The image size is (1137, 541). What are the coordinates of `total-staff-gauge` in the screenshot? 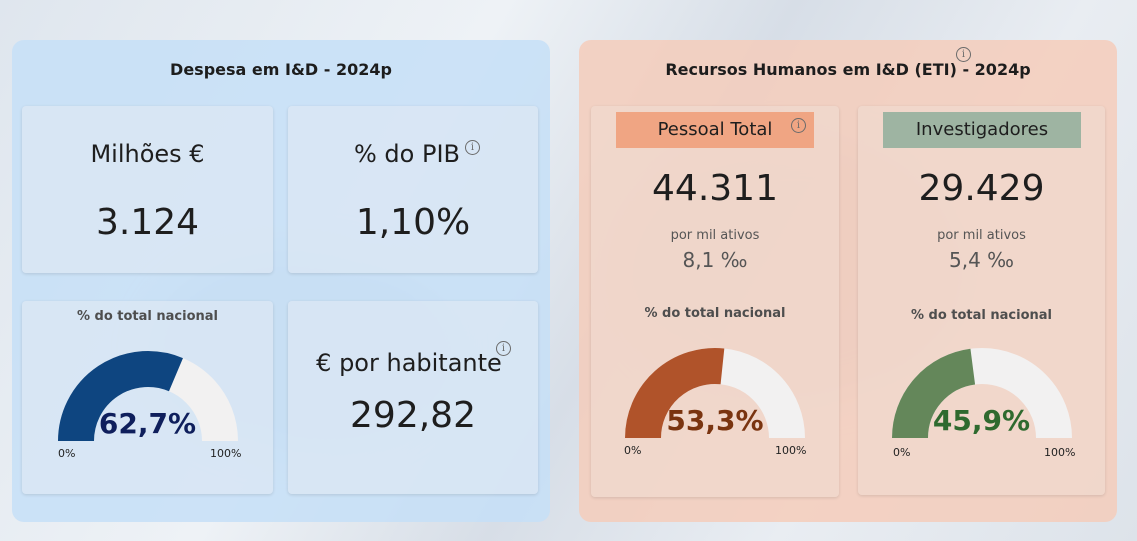 It's located at (715, 393).